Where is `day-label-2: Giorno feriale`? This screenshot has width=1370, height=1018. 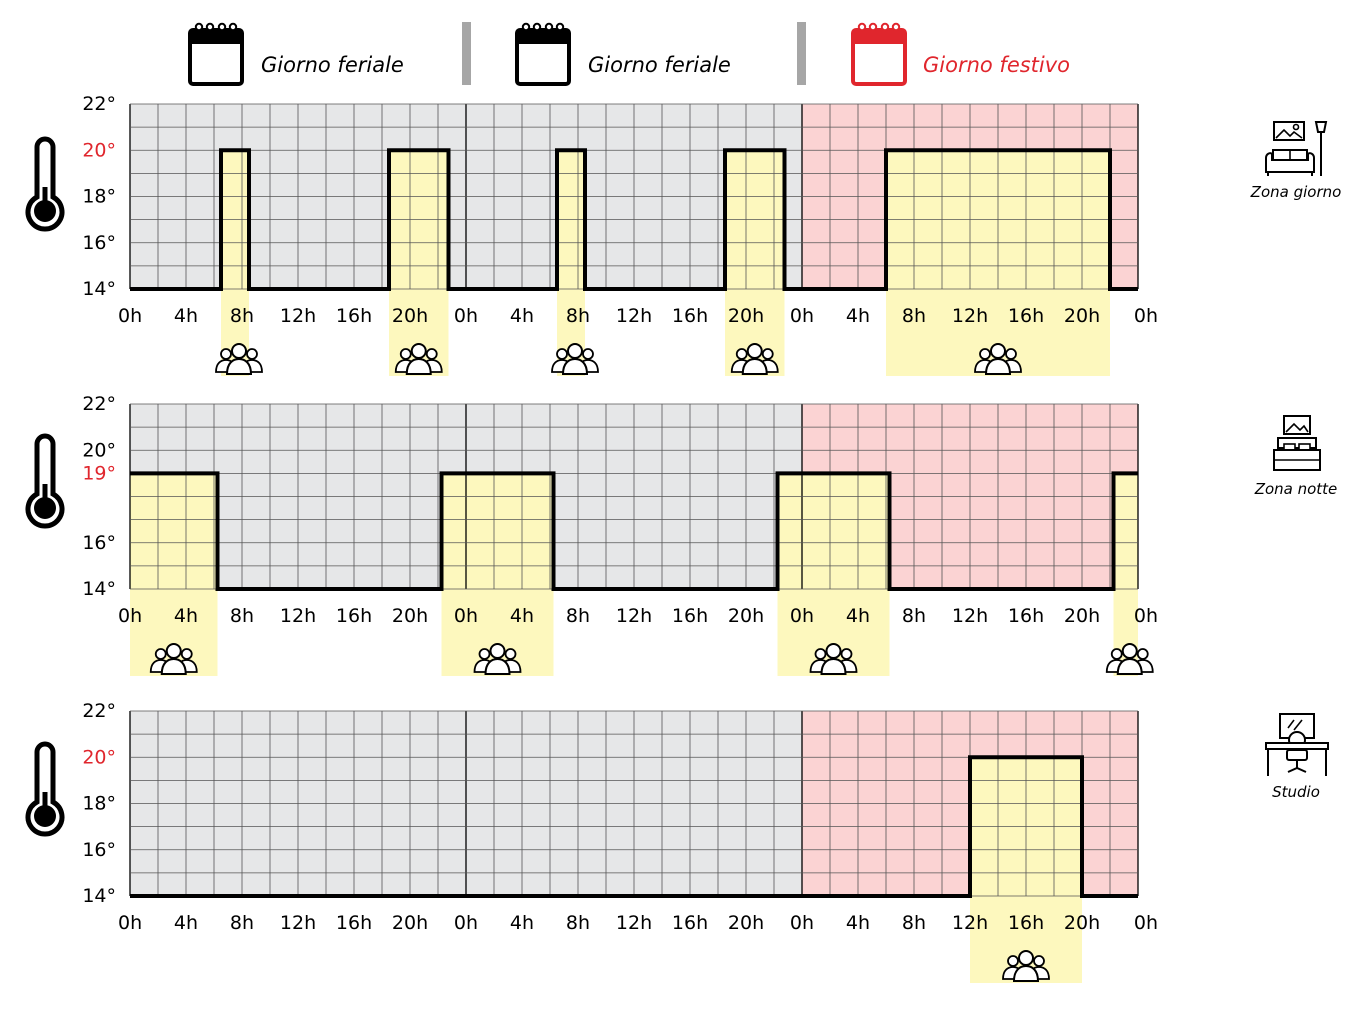 day-label-2: Giorno feriale is located at coordinates (659, 65).